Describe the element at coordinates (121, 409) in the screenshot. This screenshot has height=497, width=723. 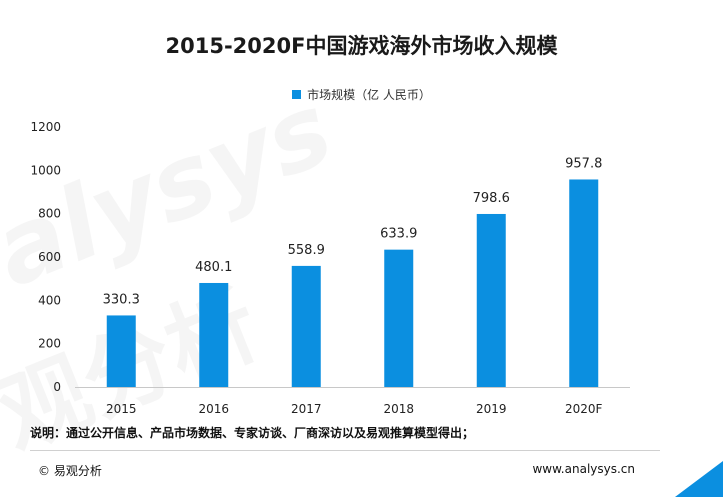
I see `x-tick-label: 2015` at that location.